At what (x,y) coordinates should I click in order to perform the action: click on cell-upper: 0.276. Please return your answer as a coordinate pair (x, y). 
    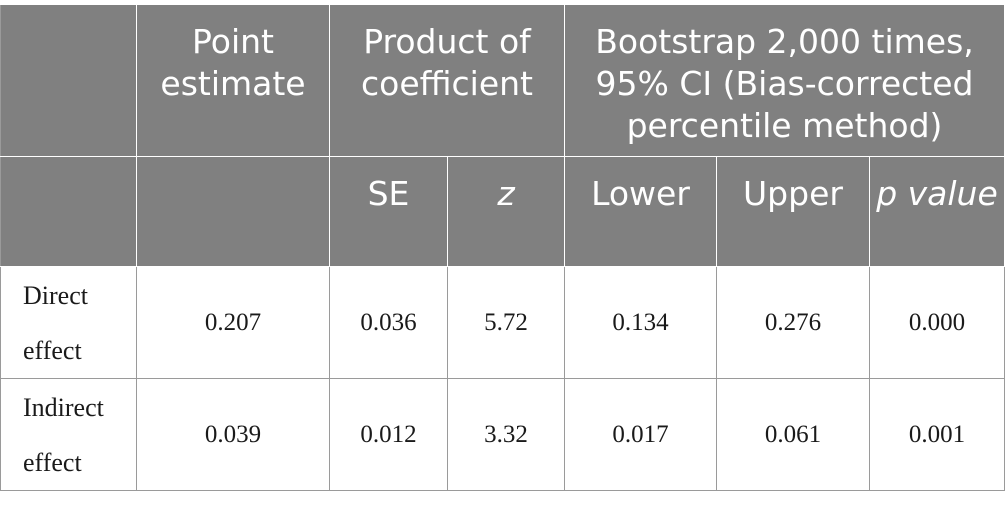
    Looking at the image, I should click on (793, 322).